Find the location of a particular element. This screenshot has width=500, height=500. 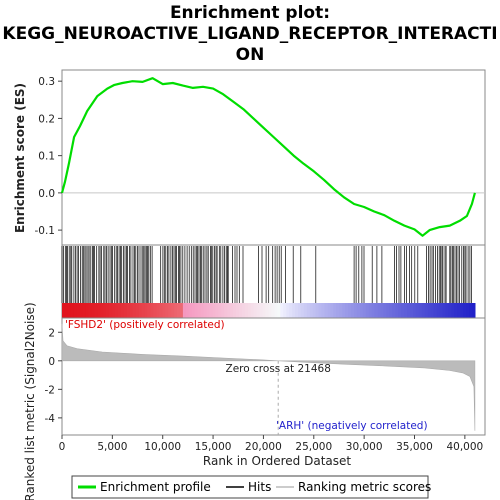

es-ytick-label: 0.1 is located at coordinates (46, 157).